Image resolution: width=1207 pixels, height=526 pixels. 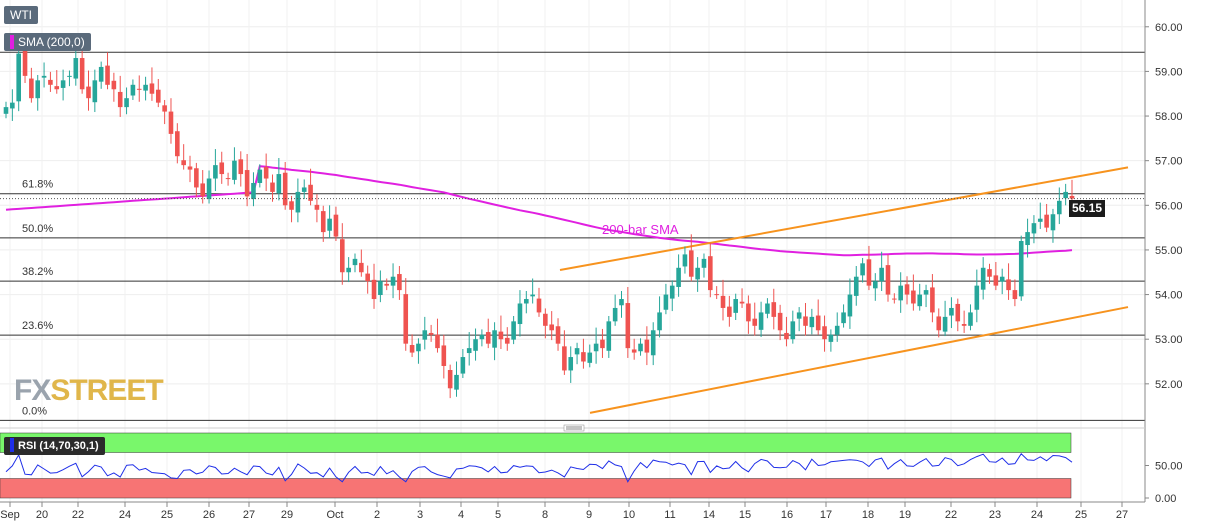 I want to click on y-tick-label: 57.00, so click(x=1169, y=162).